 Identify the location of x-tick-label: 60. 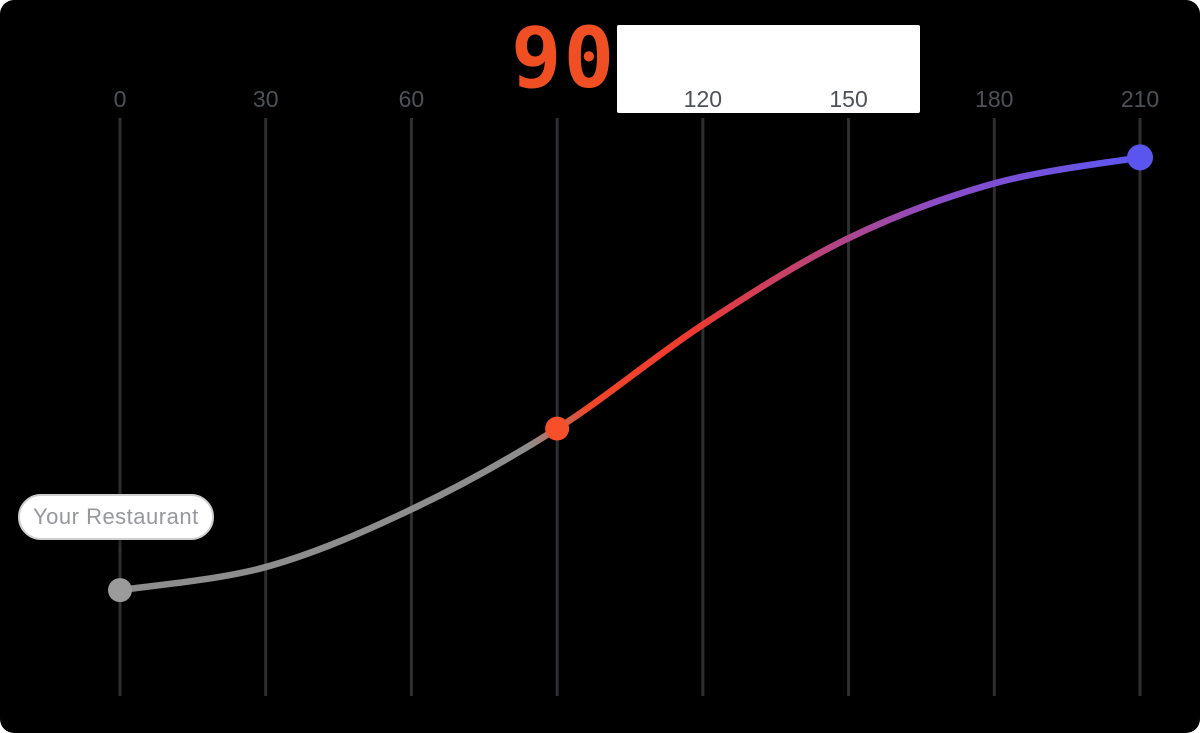
(412, 99).